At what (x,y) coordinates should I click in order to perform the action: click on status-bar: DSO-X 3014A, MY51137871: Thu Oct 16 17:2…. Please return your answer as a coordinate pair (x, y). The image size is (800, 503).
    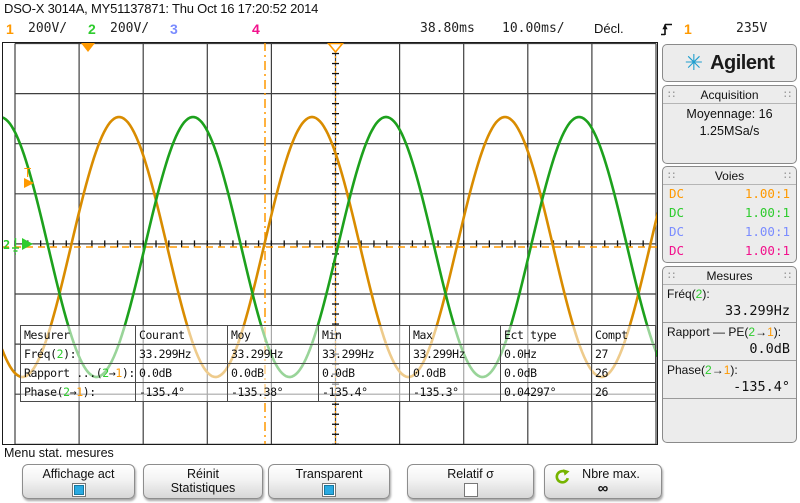
    Looking at the image, I should click on (161, 8).